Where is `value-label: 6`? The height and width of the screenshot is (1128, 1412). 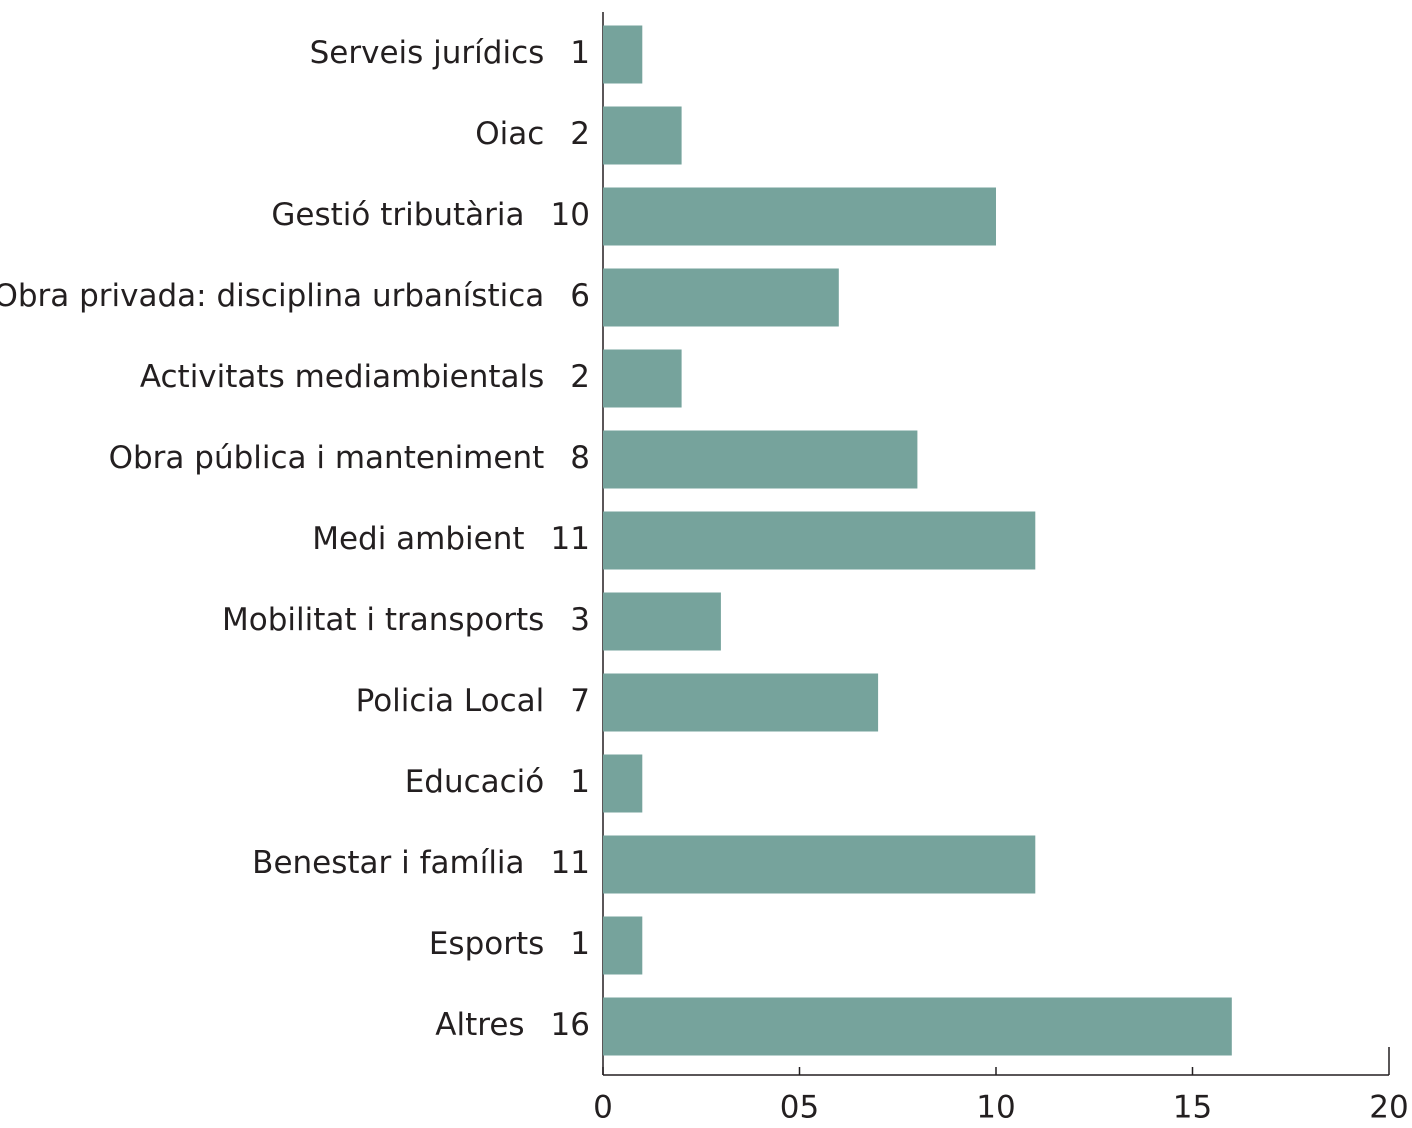
value-label: 6 is located at coordinates (580, 296).